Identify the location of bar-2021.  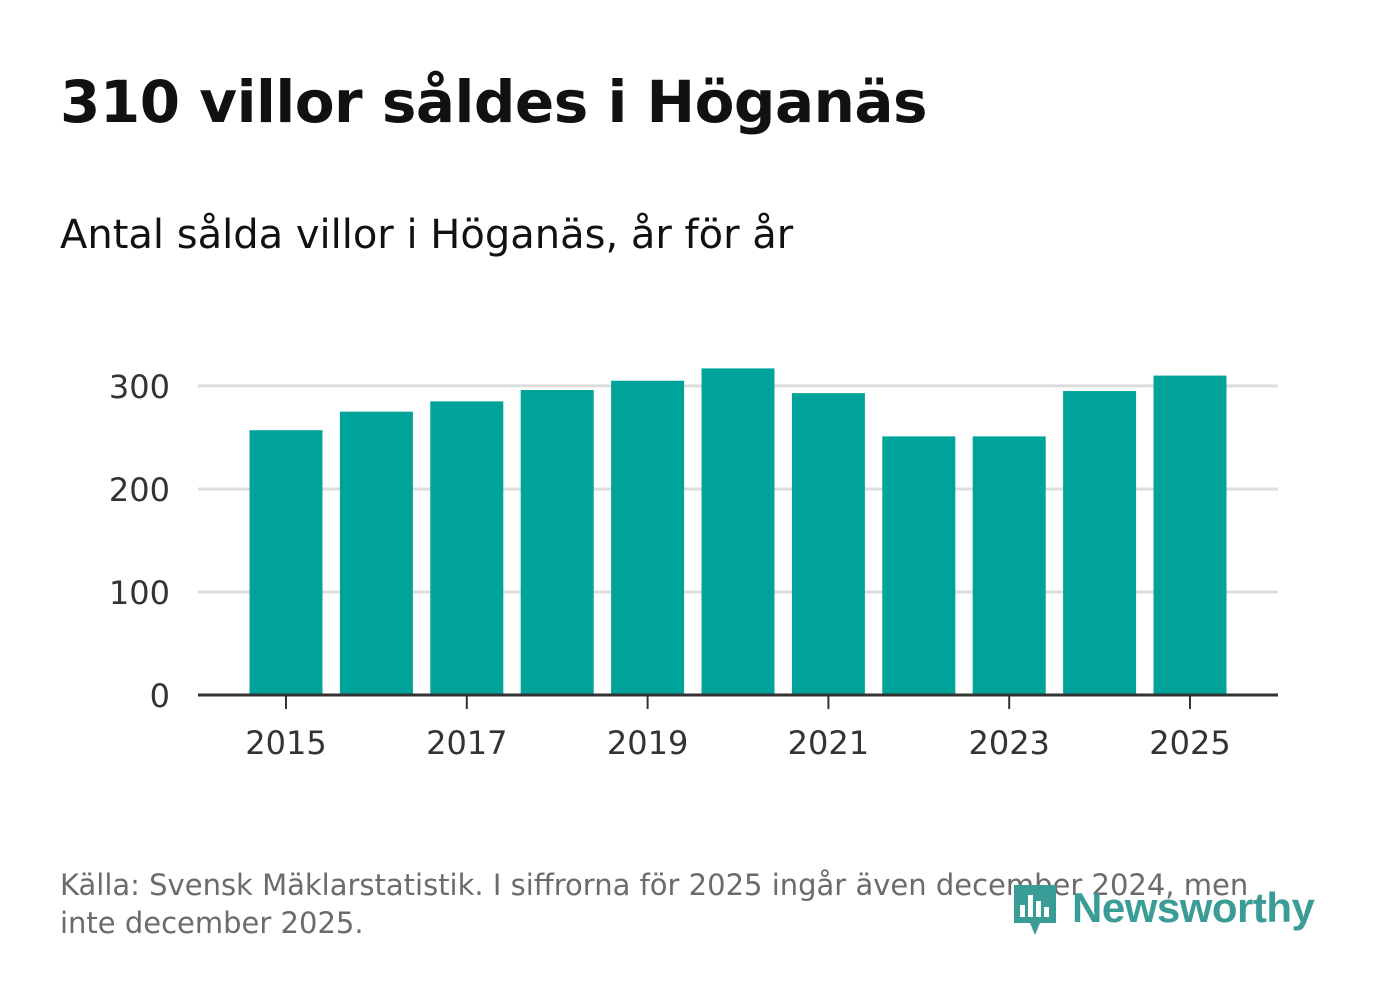
(828, 544).